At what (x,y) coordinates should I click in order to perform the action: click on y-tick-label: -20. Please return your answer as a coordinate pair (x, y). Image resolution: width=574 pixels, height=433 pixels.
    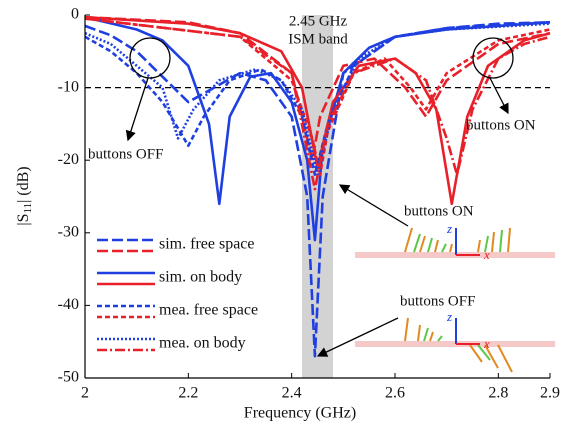
    Looking at the image, I should click on (68, 159).